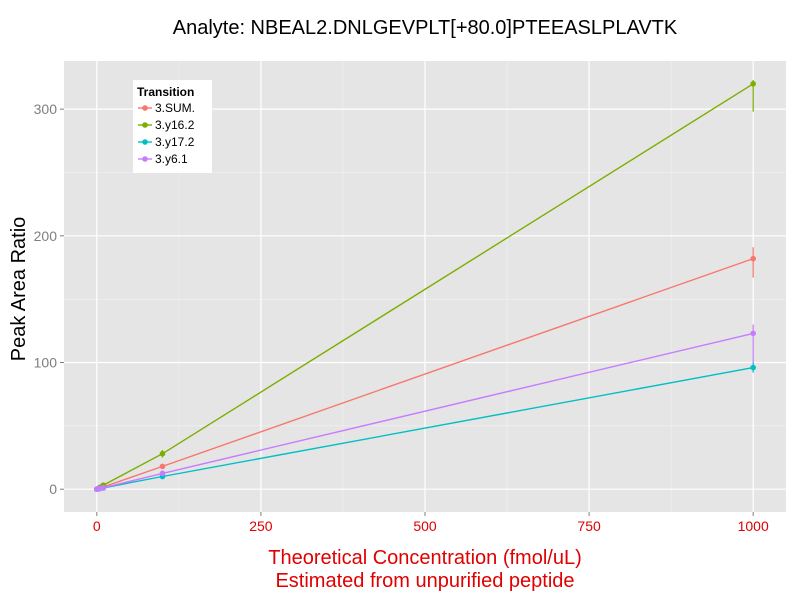 This screenshot has height=600, width=800. What do you see at coordinates (46, 363) in the screenshot?
I see `y-tick-label: 100` at bounding box center [46, 363].